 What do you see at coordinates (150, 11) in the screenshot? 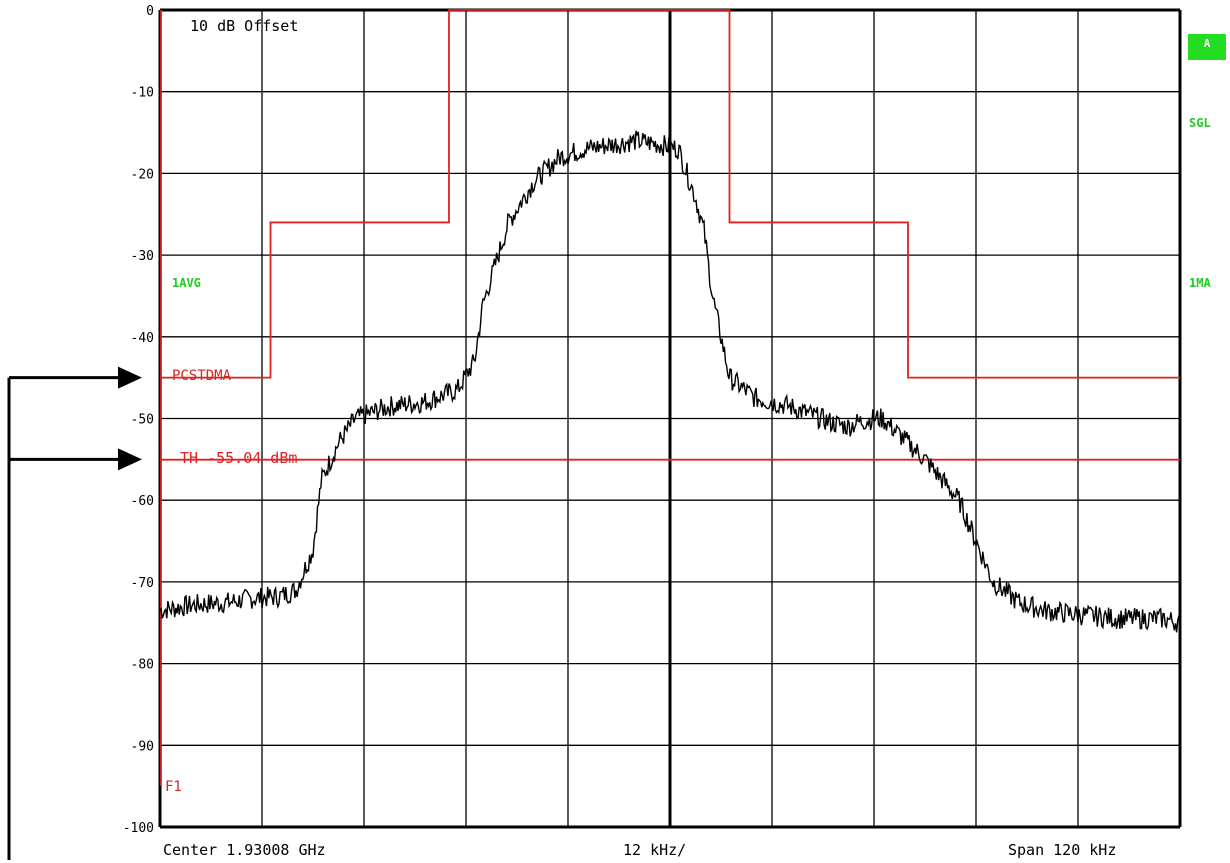
I see `y-tick-label: 0` at bounding box center [150, 11].